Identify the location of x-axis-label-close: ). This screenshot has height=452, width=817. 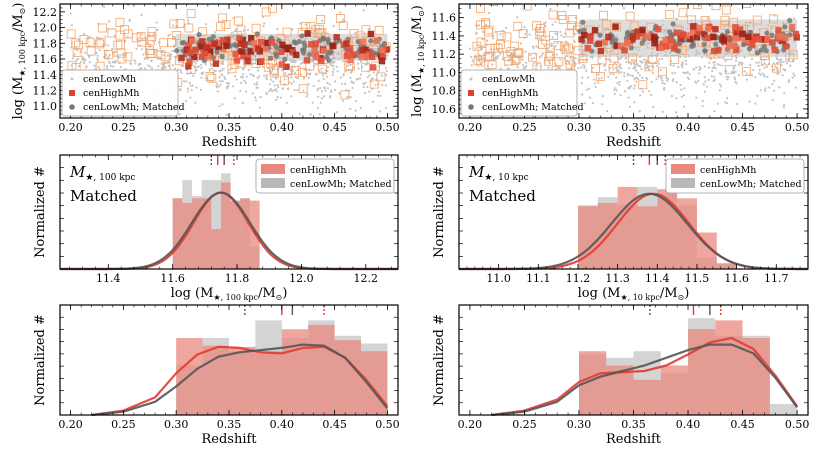
(284, 293).